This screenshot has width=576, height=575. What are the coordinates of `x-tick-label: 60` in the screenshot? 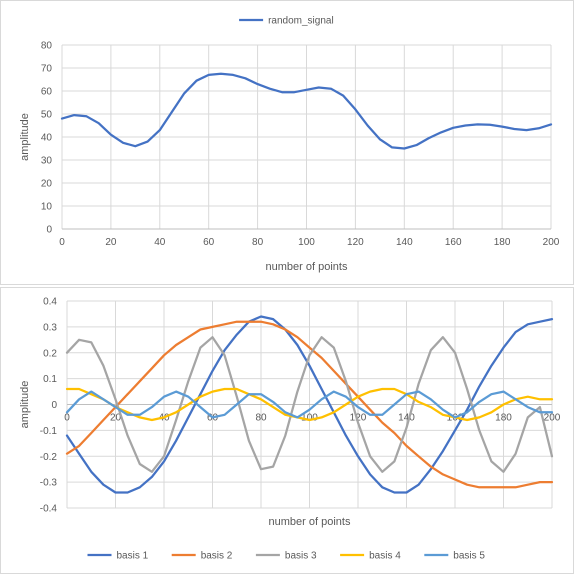 It's located at (209, 242).